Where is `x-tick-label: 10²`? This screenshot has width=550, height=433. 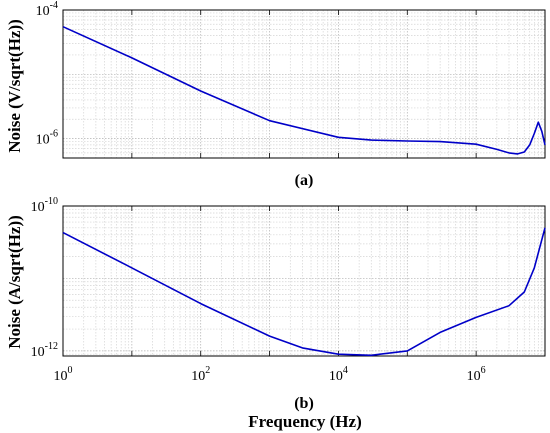 x-tick-label: 10² is located at coordinates (200, 374).